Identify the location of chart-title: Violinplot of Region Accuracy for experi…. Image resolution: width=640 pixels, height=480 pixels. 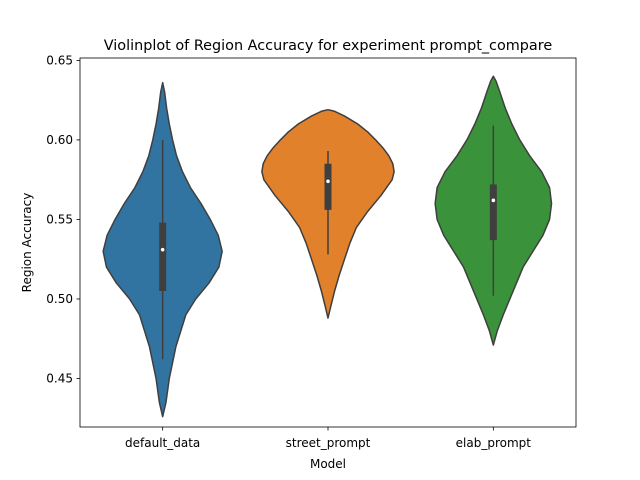
(328, 46).